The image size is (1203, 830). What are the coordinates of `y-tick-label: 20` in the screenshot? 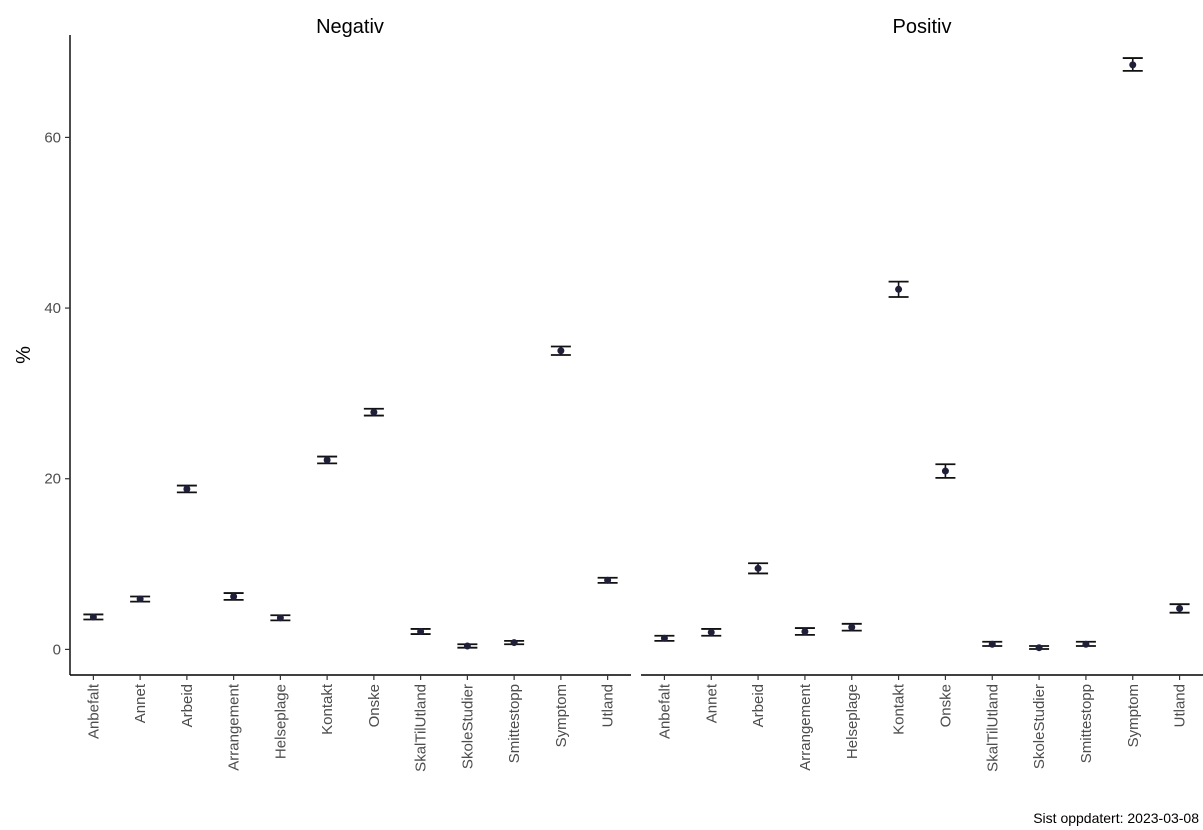 It's located at (52, 479).